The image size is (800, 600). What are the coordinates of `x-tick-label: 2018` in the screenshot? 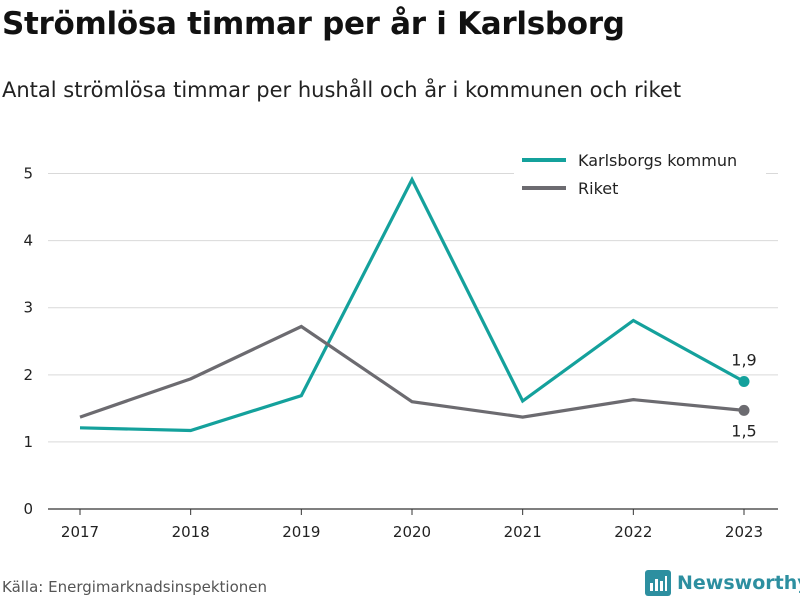 It's located at (191, 532).